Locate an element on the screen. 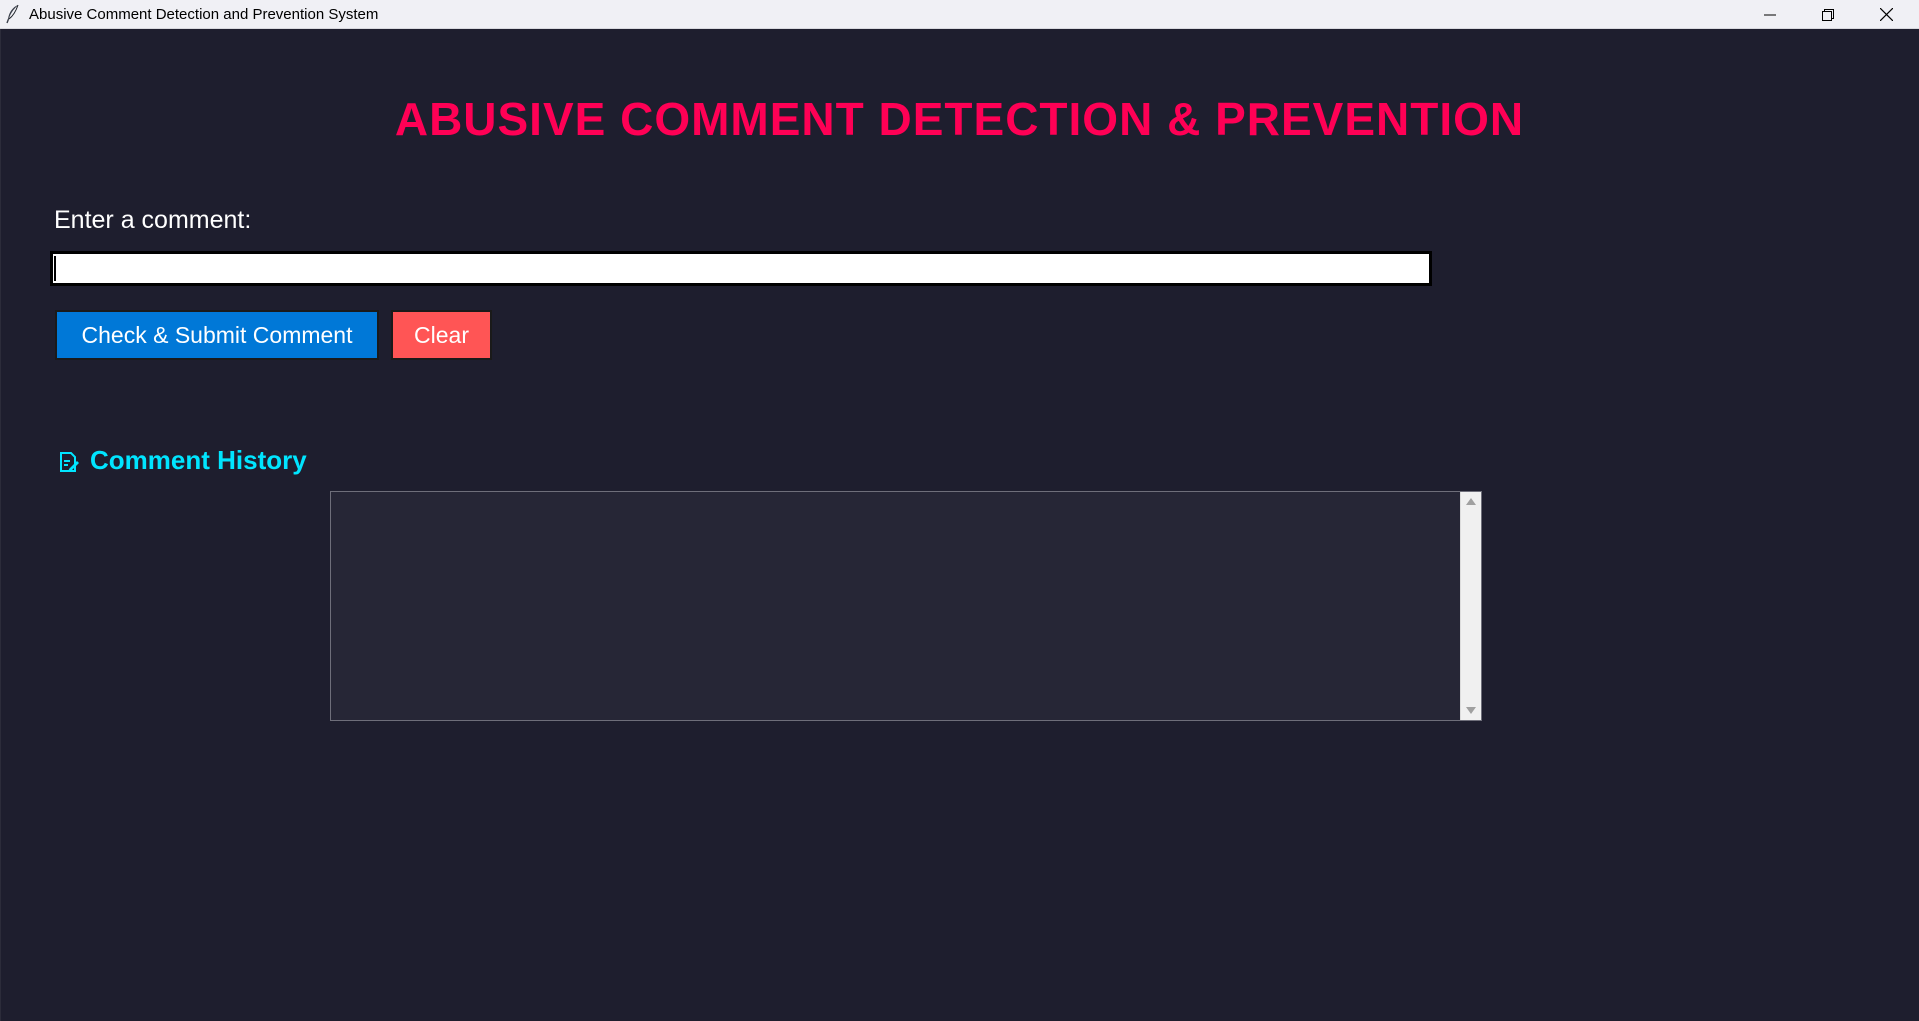 Image resolution: width=1919 pixels, height=1021 pixels. scroll-down-button is located at coordinates (1471, 711).